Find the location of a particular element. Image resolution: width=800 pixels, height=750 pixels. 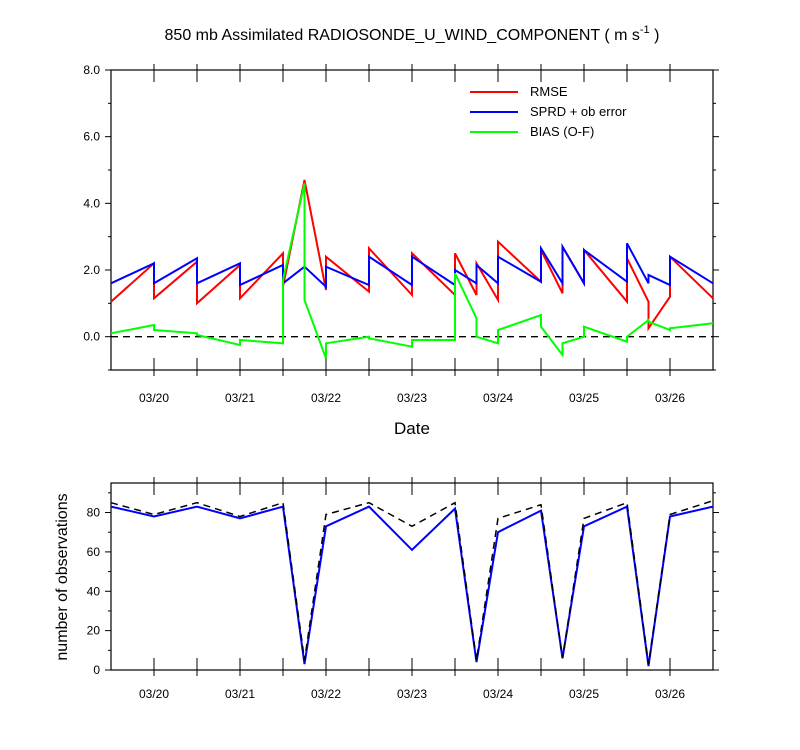

legend-entry: SPRD + ob error is located at coordinates (578, 111).